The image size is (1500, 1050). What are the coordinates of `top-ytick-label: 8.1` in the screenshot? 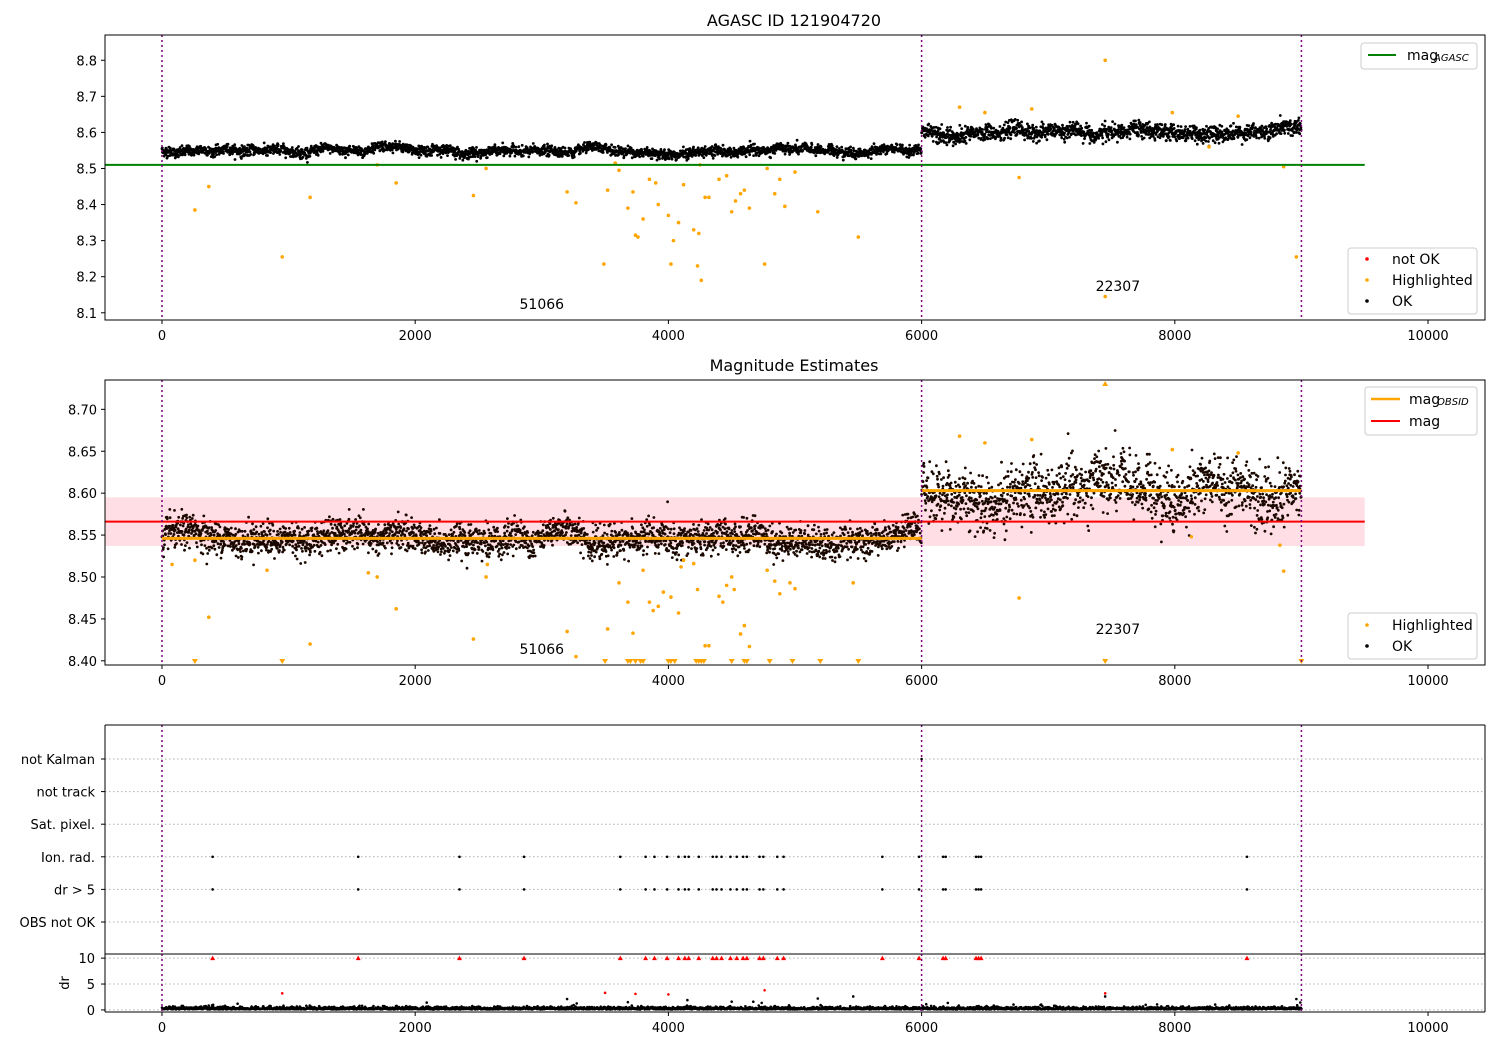 It's located at (86, 314).